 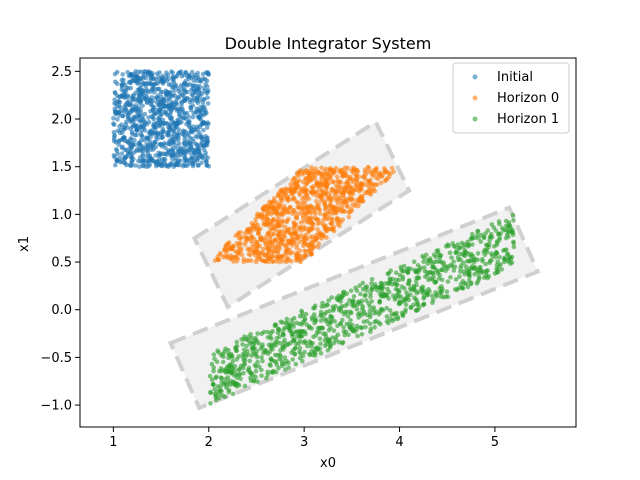 I want to click on x-tick-label: 1, so click(x=113, y=442).